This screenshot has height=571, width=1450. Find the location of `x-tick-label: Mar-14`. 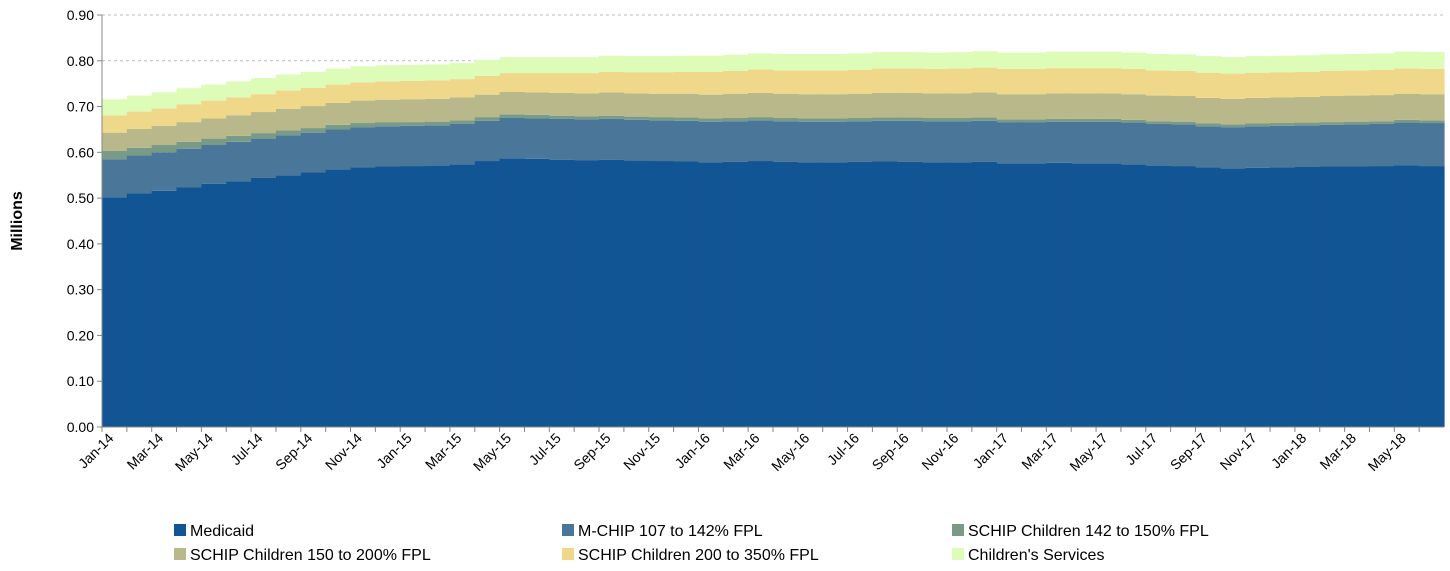

x-tick-label: Mar-14 is located at coordinates (145, 451).